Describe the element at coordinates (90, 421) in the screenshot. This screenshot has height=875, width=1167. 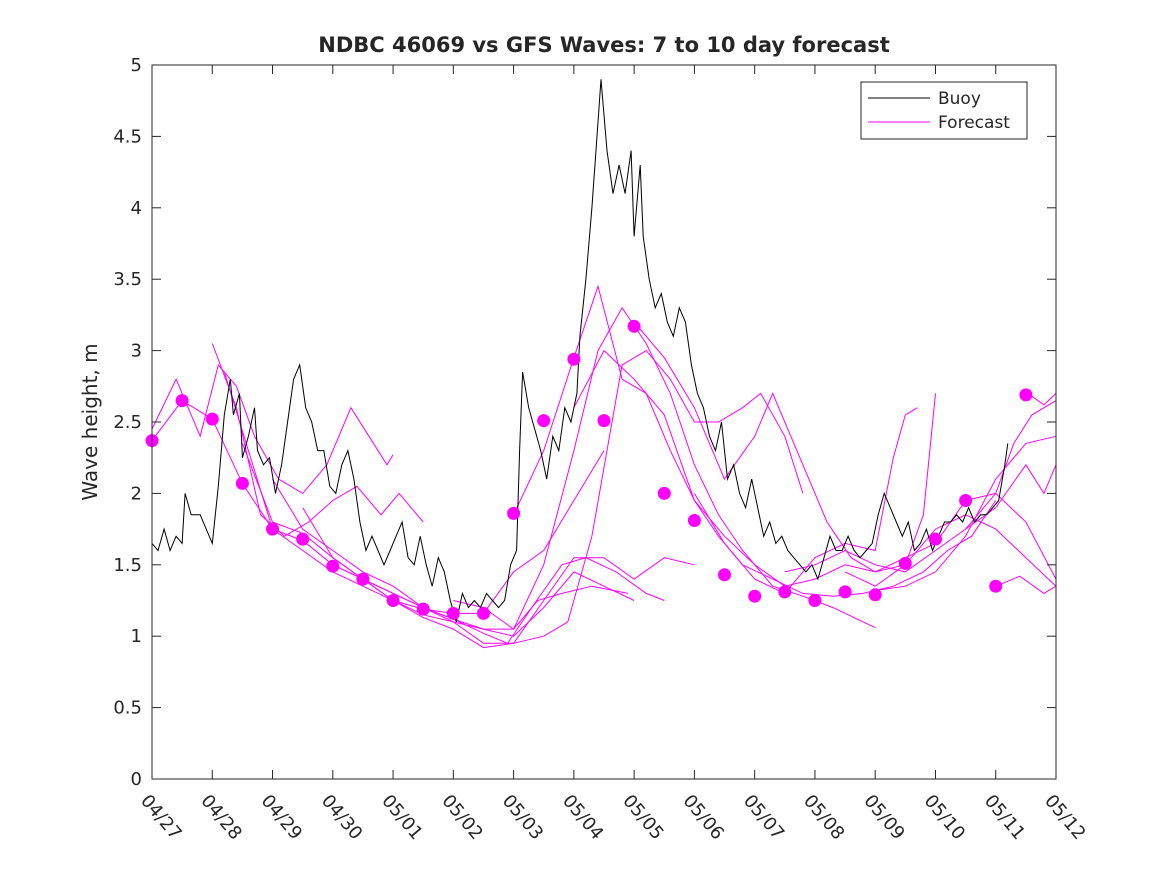
I see `y-axis-label: Wave height, m` at that location.